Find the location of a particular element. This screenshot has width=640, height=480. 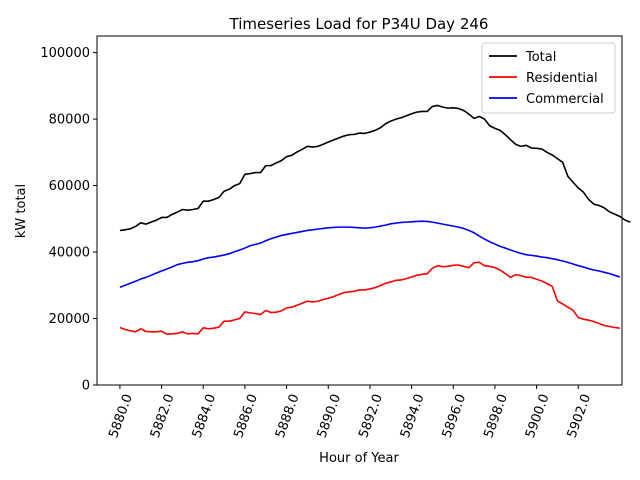

legend-box is located at coordinates (548, 78).